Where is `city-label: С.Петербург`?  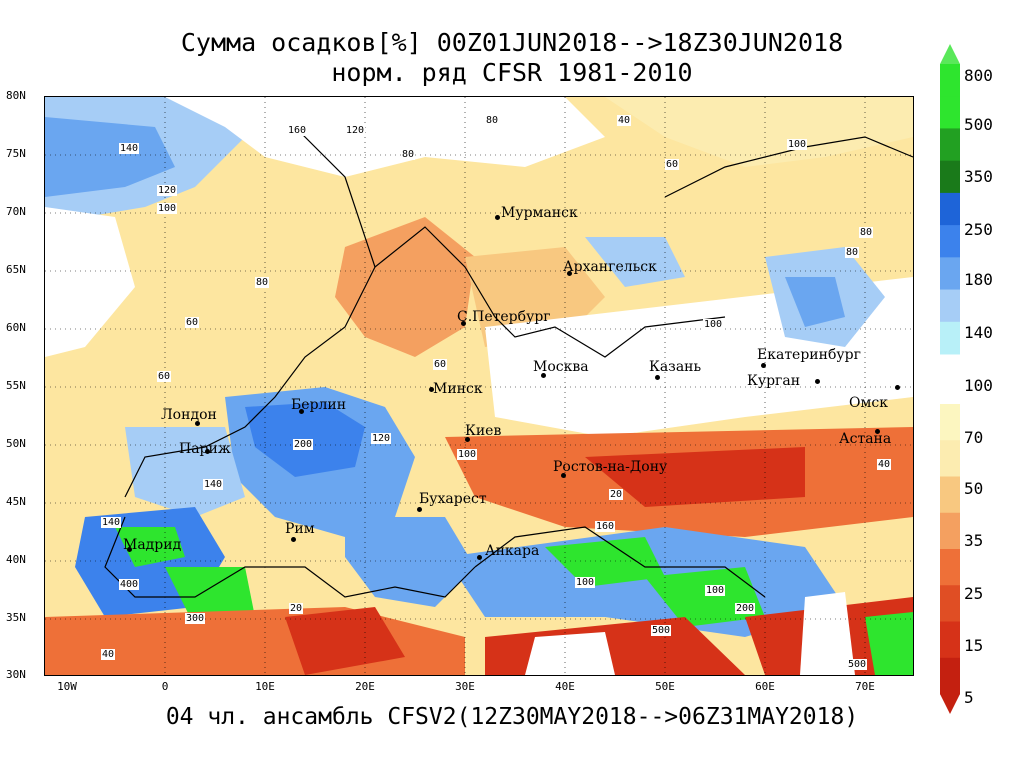
city-label: С.Петербург is located at coordinates (504, 317).